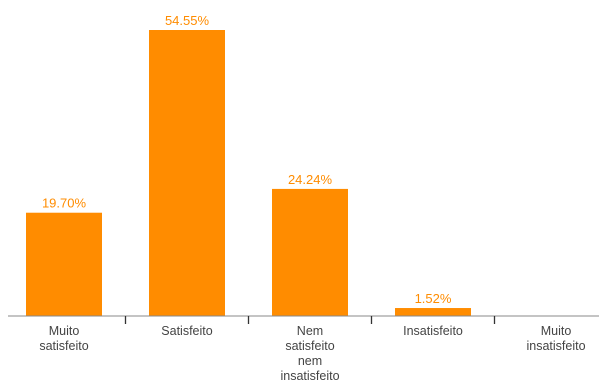  Describe the element at coordinates (310, 320) in the screenshot. I see `x-axis-ticks` at that location.